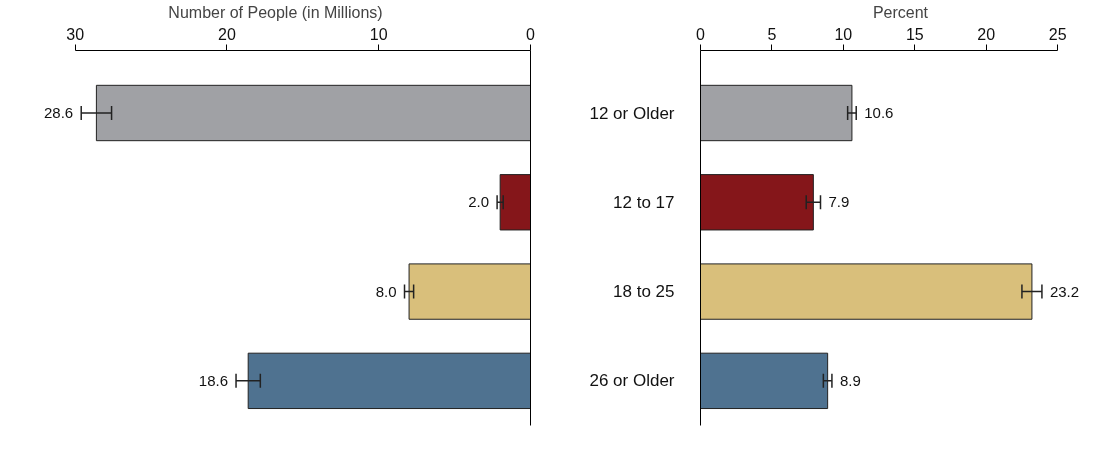 Image resolution: width=1118 pixels, height=457 pixels. What do you see at coordinates (900, 12) in the screenshot?
I see `x-axis-title: Percent` at bounding box center [900, 12].